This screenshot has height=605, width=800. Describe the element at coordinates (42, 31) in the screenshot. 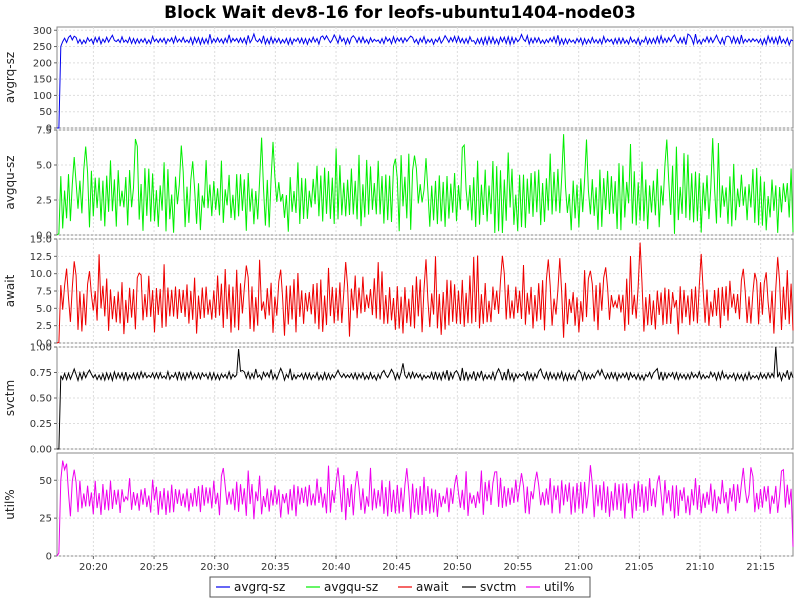

I see `y-tick-label: 300` at that location.